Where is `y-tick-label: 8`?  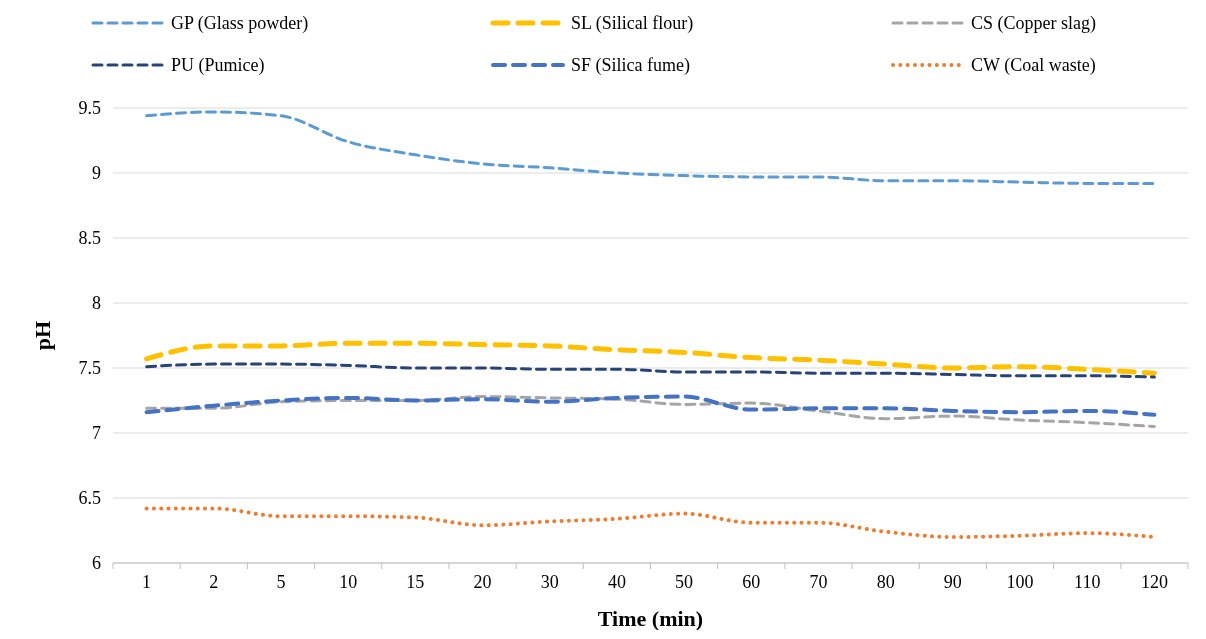
y-tick-label: 8 is located at coordinates (96, 303).